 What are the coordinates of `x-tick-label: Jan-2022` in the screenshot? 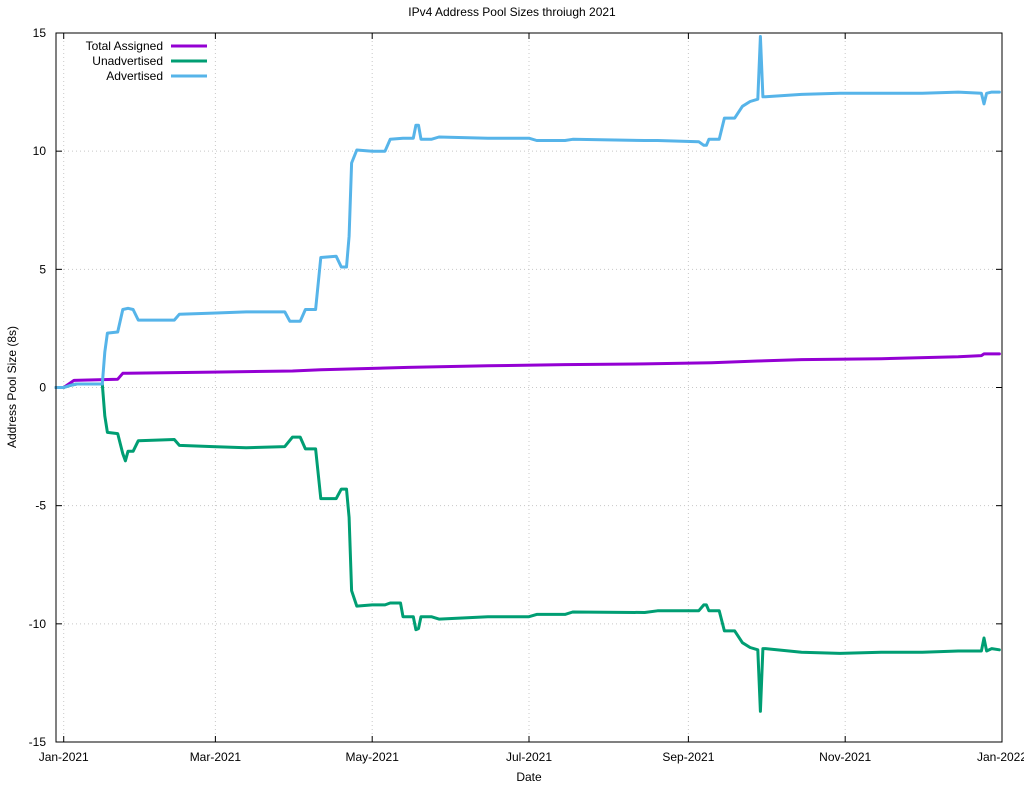 It's located at (1000, 757).